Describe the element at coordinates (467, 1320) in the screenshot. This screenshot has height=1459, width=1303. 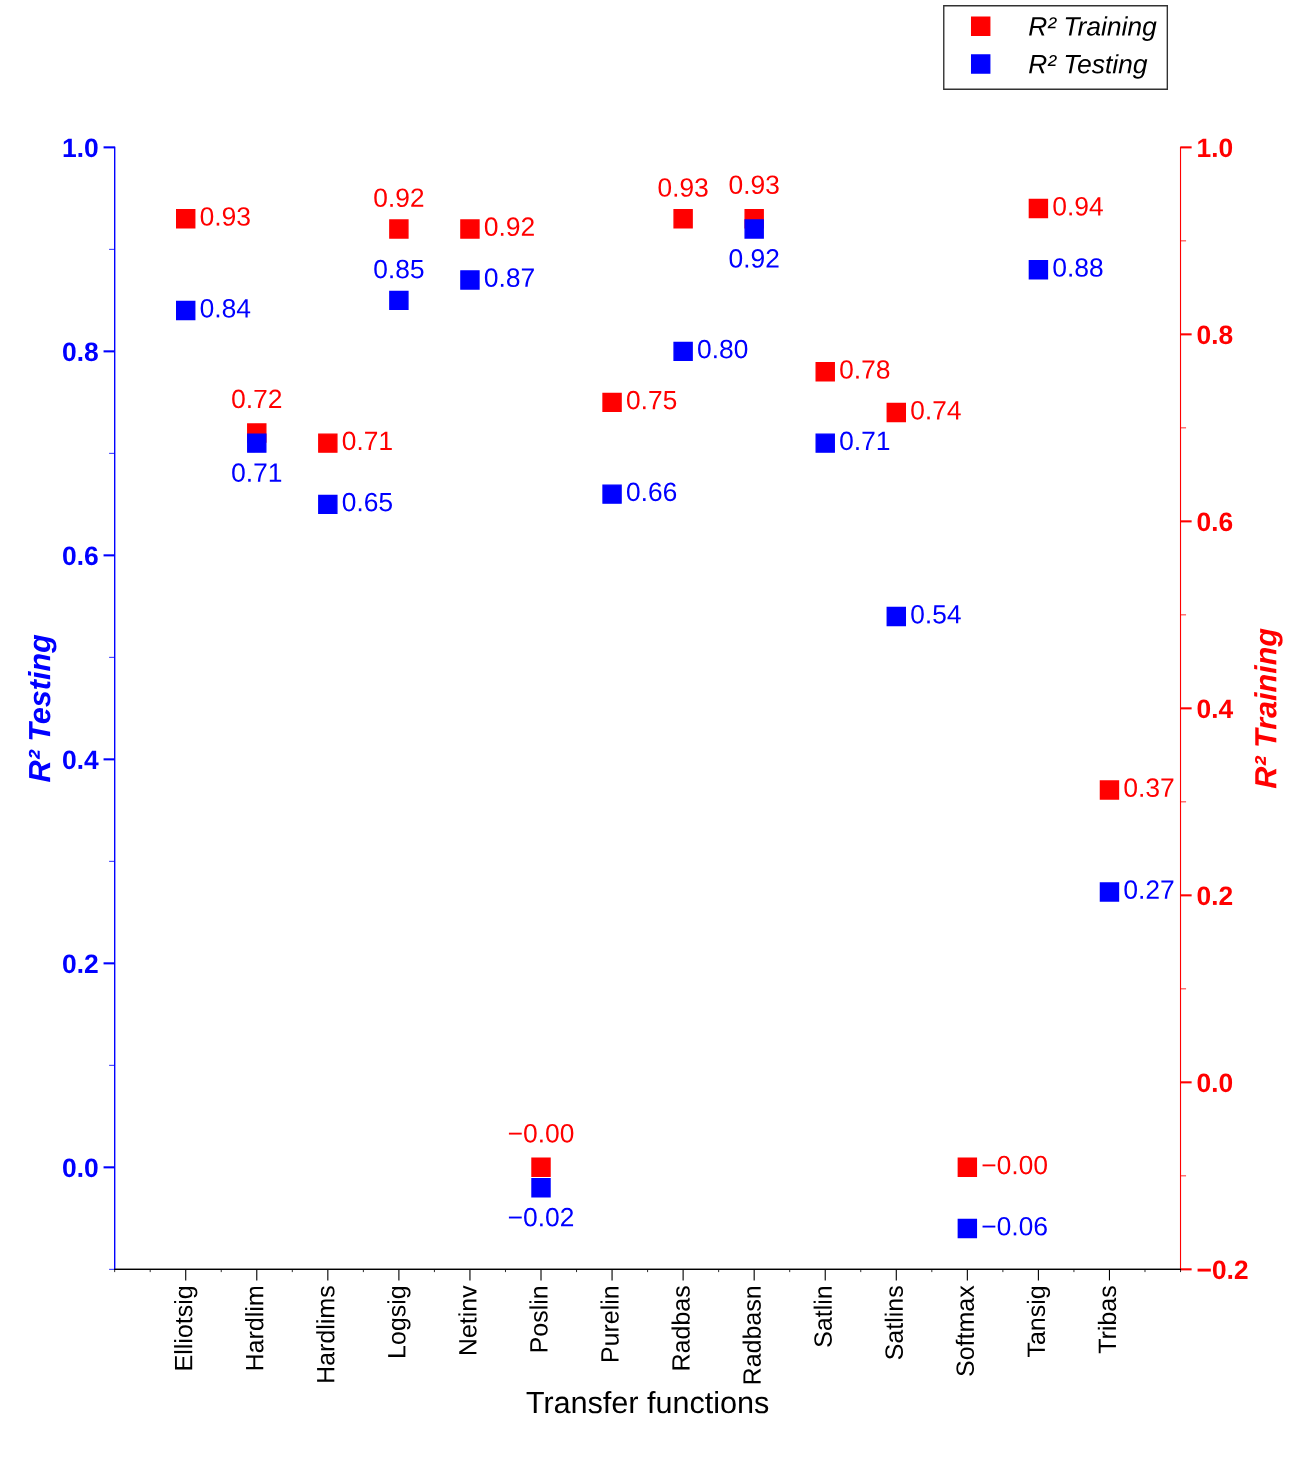
I see `x-tick-label: Netinv` at that location.